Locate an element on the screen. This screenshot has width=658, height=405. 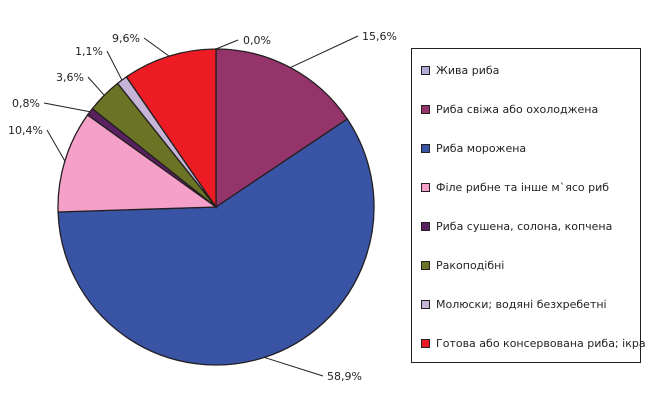
legend-label: Жива риба is located at coordinates (468, 70).